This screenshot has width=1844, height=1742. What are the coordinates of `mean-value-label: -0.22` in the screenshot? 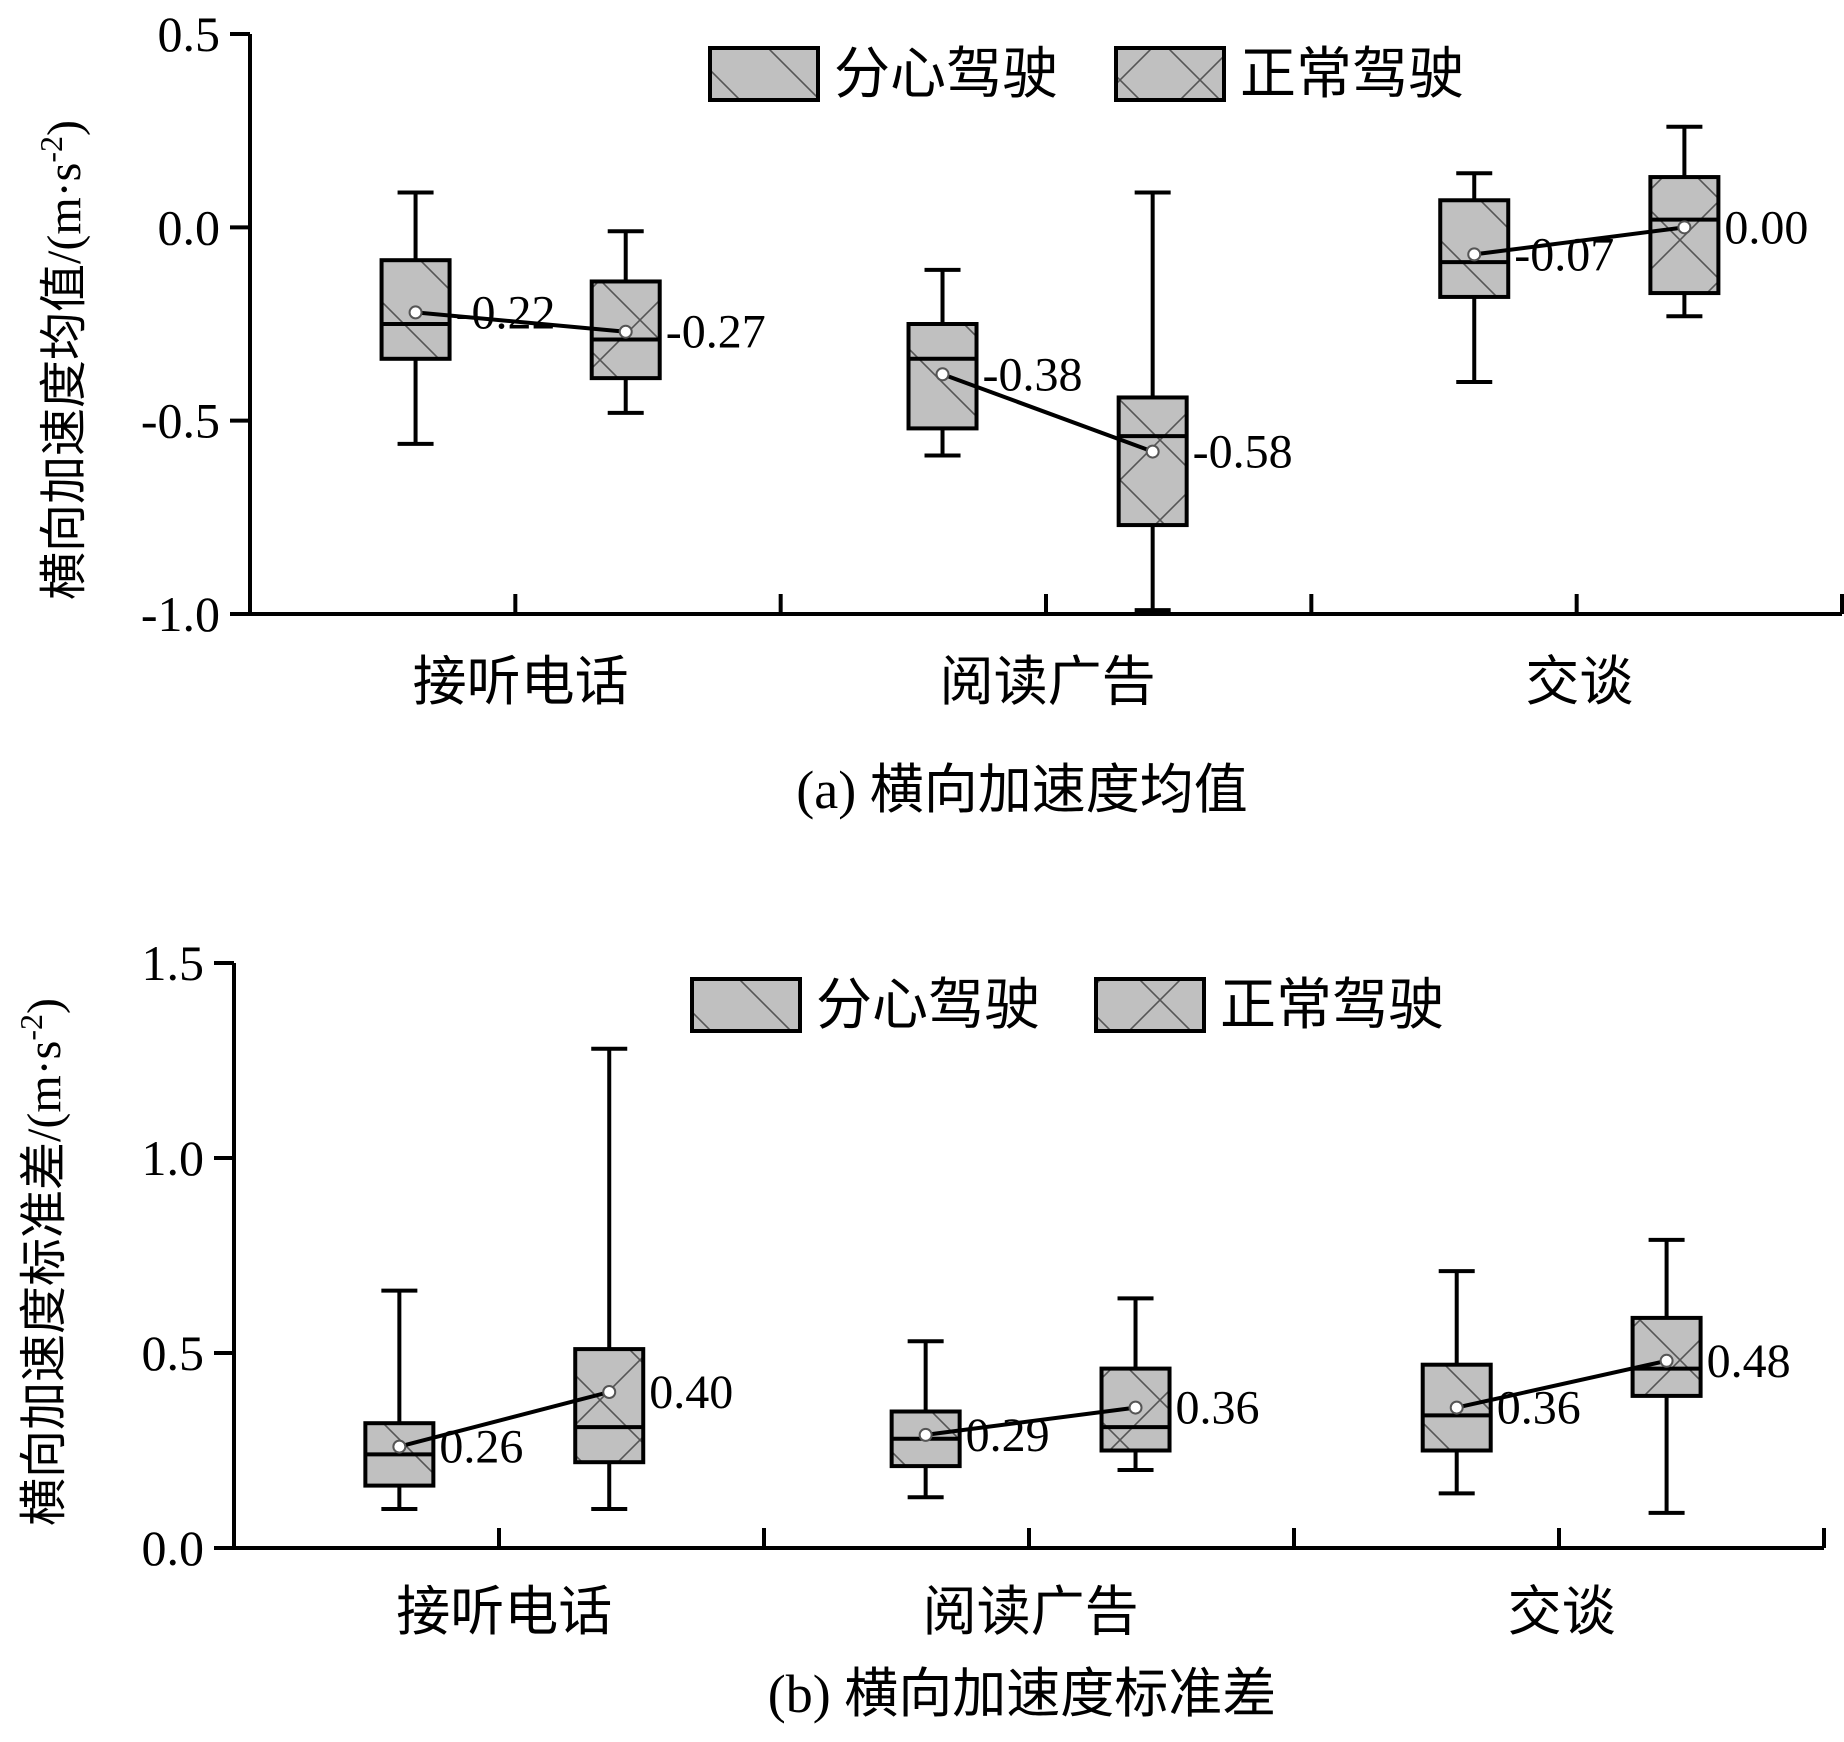 It's located at (506, 312).